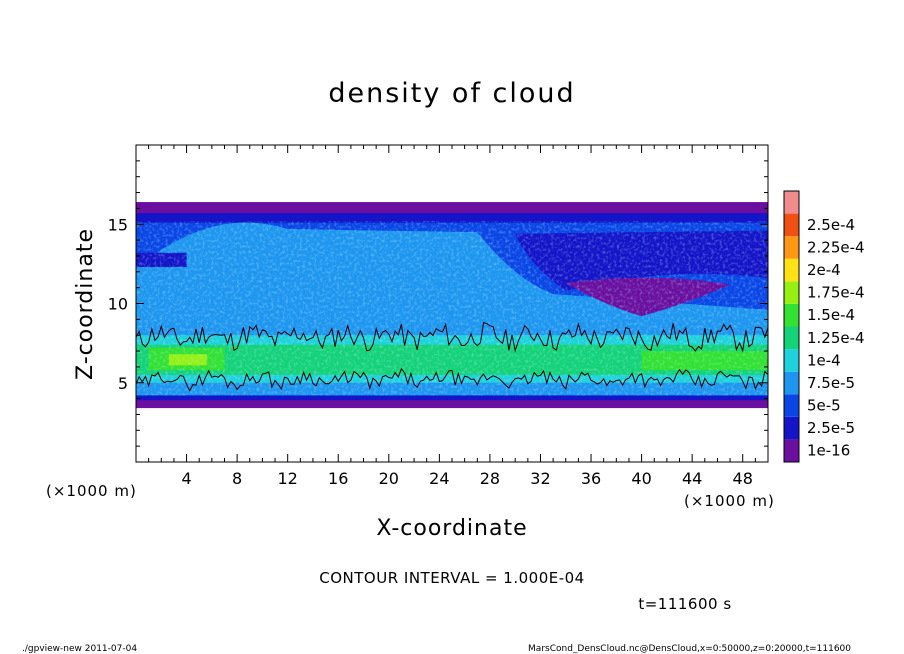 This screenshot has height=654, width=904. Describe the element at coordinates (118, 224) in the screenshot. I see `y-tick-label-15: 15` at that location.